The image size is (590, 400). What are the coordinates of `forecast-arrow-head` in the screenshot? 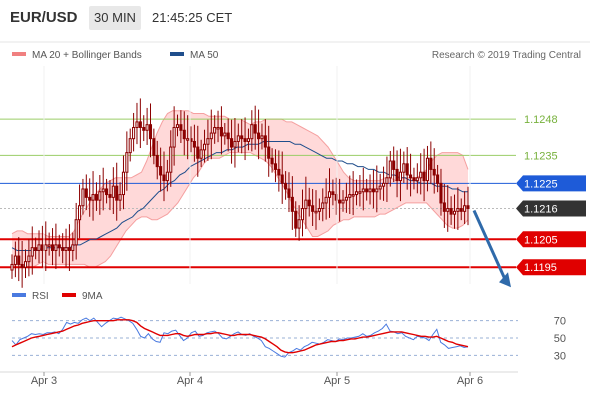 It's located at (505, 280).